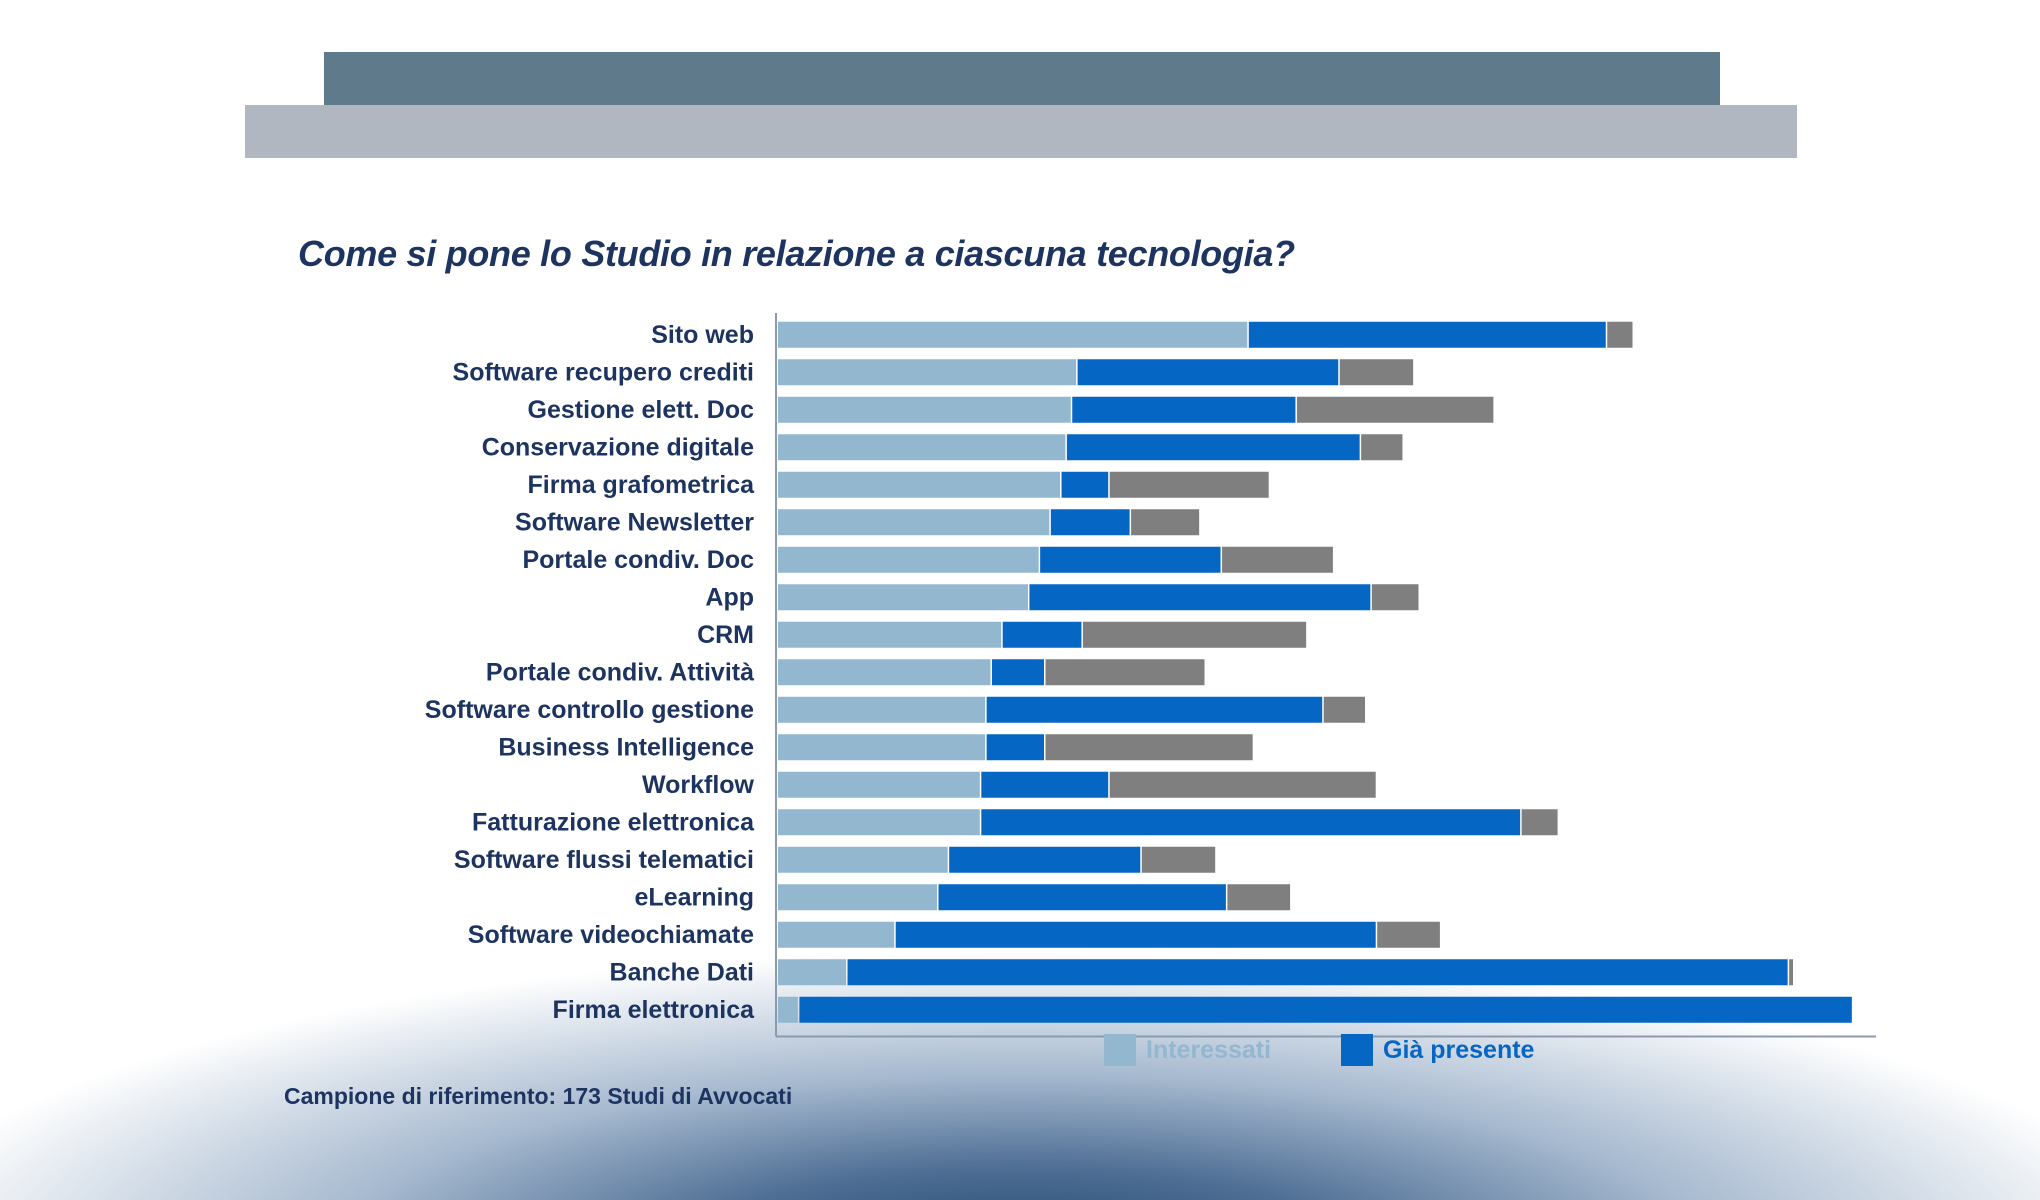 The width and height of the screenshot is (2040, 1200). What do you see at coordinates (1277, 559) in the screenshot?
I see `bar-series-3-portale-condiv-doc` at bounding box center [1277, 559].